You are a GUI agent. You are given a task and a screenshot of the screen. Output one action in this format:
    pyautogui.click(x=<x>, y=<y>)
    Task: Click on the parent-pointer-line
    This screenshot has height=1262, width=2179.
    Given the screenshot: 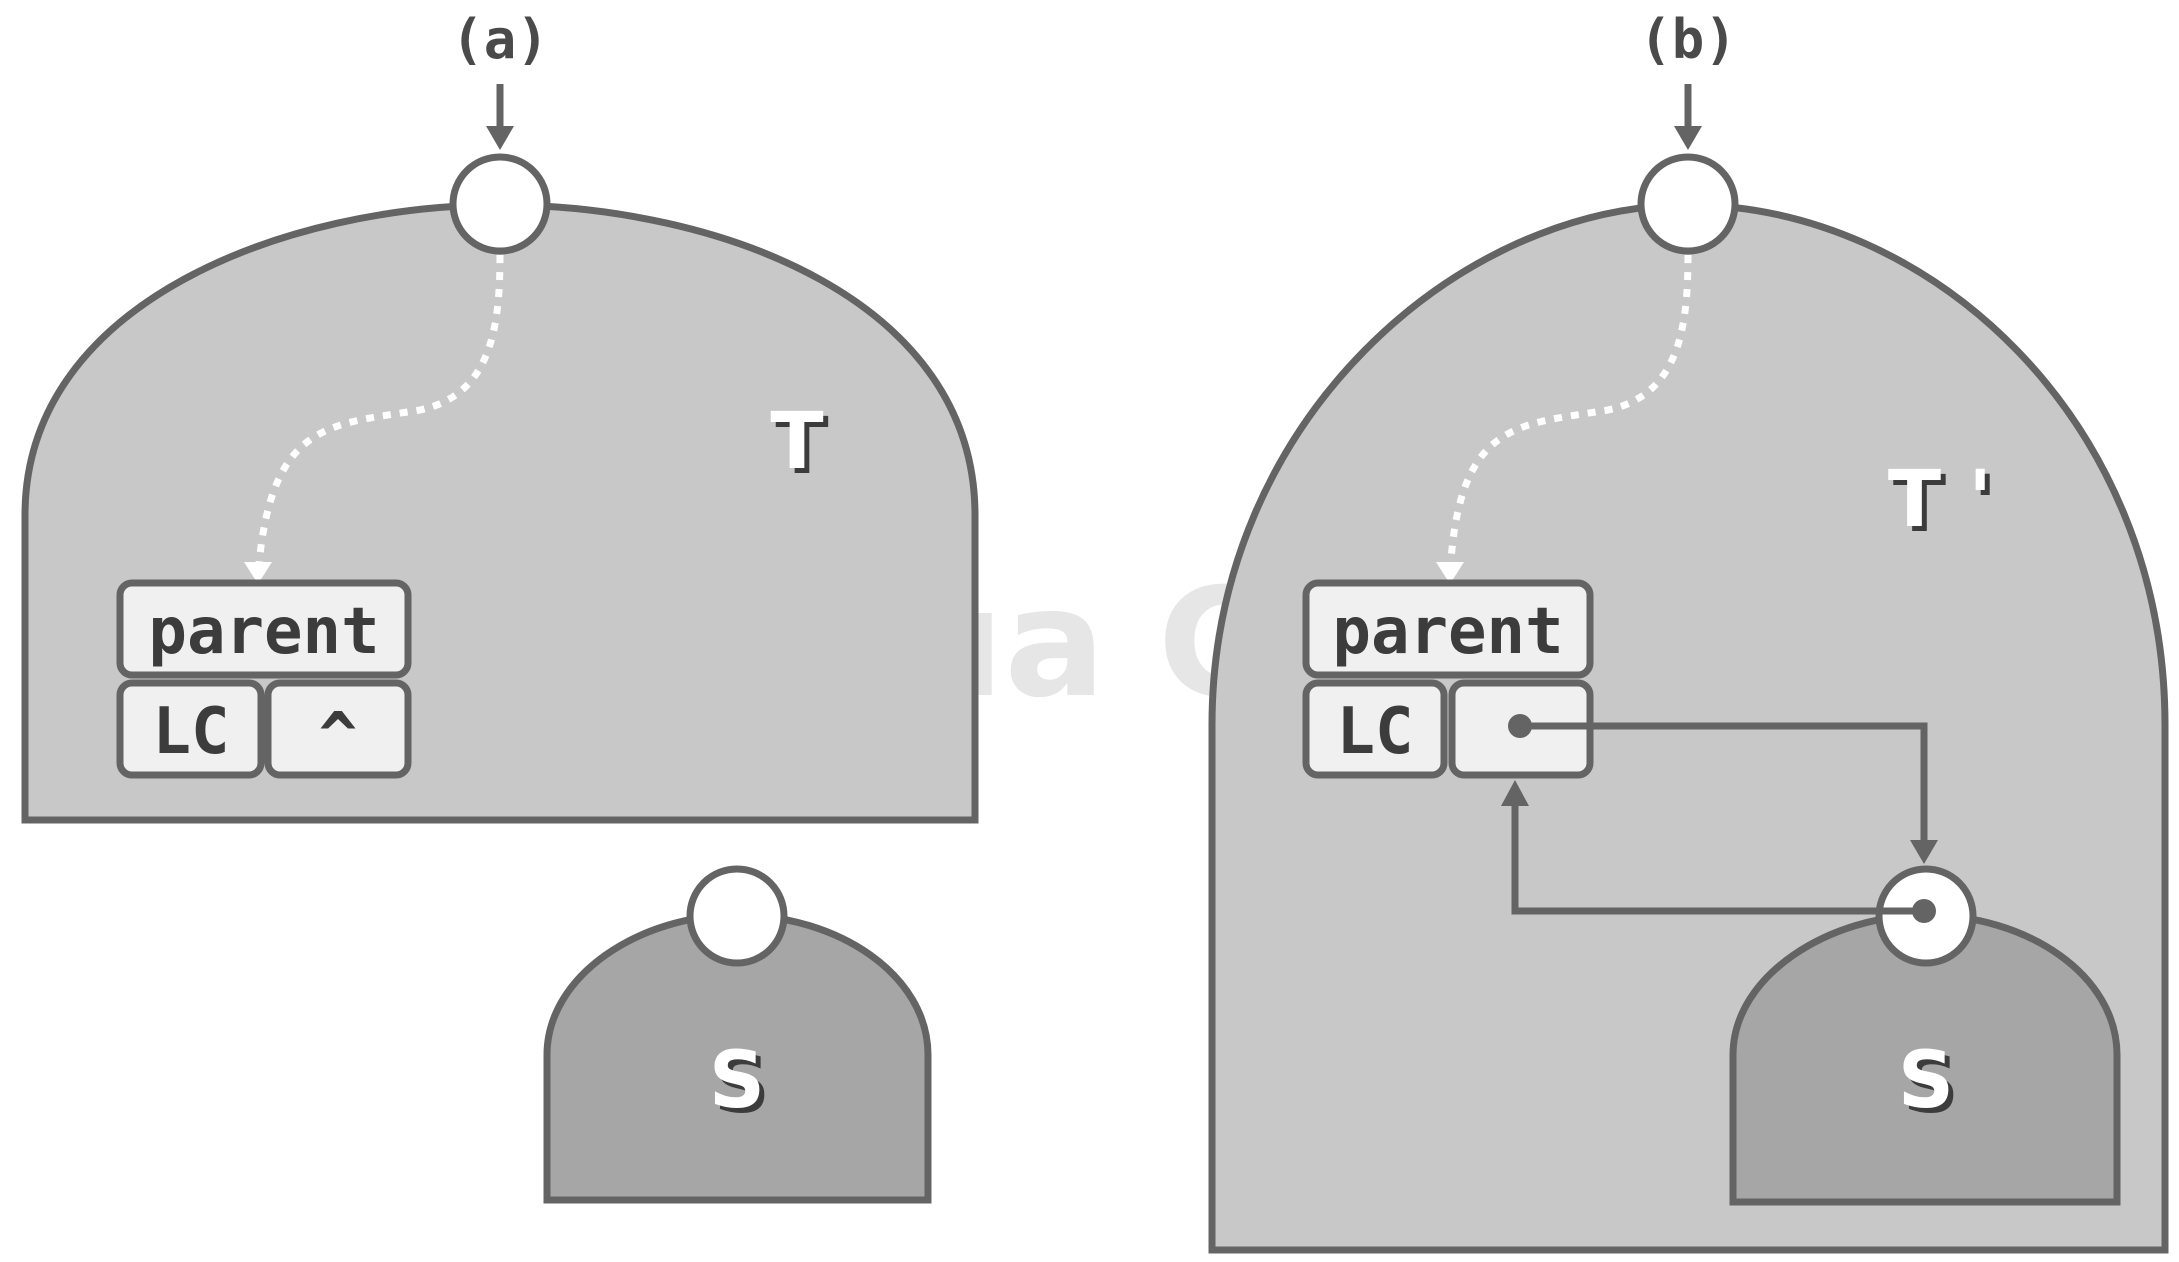 What is the action you would take?
    pyautogui.click(x=1717, y=855)
    